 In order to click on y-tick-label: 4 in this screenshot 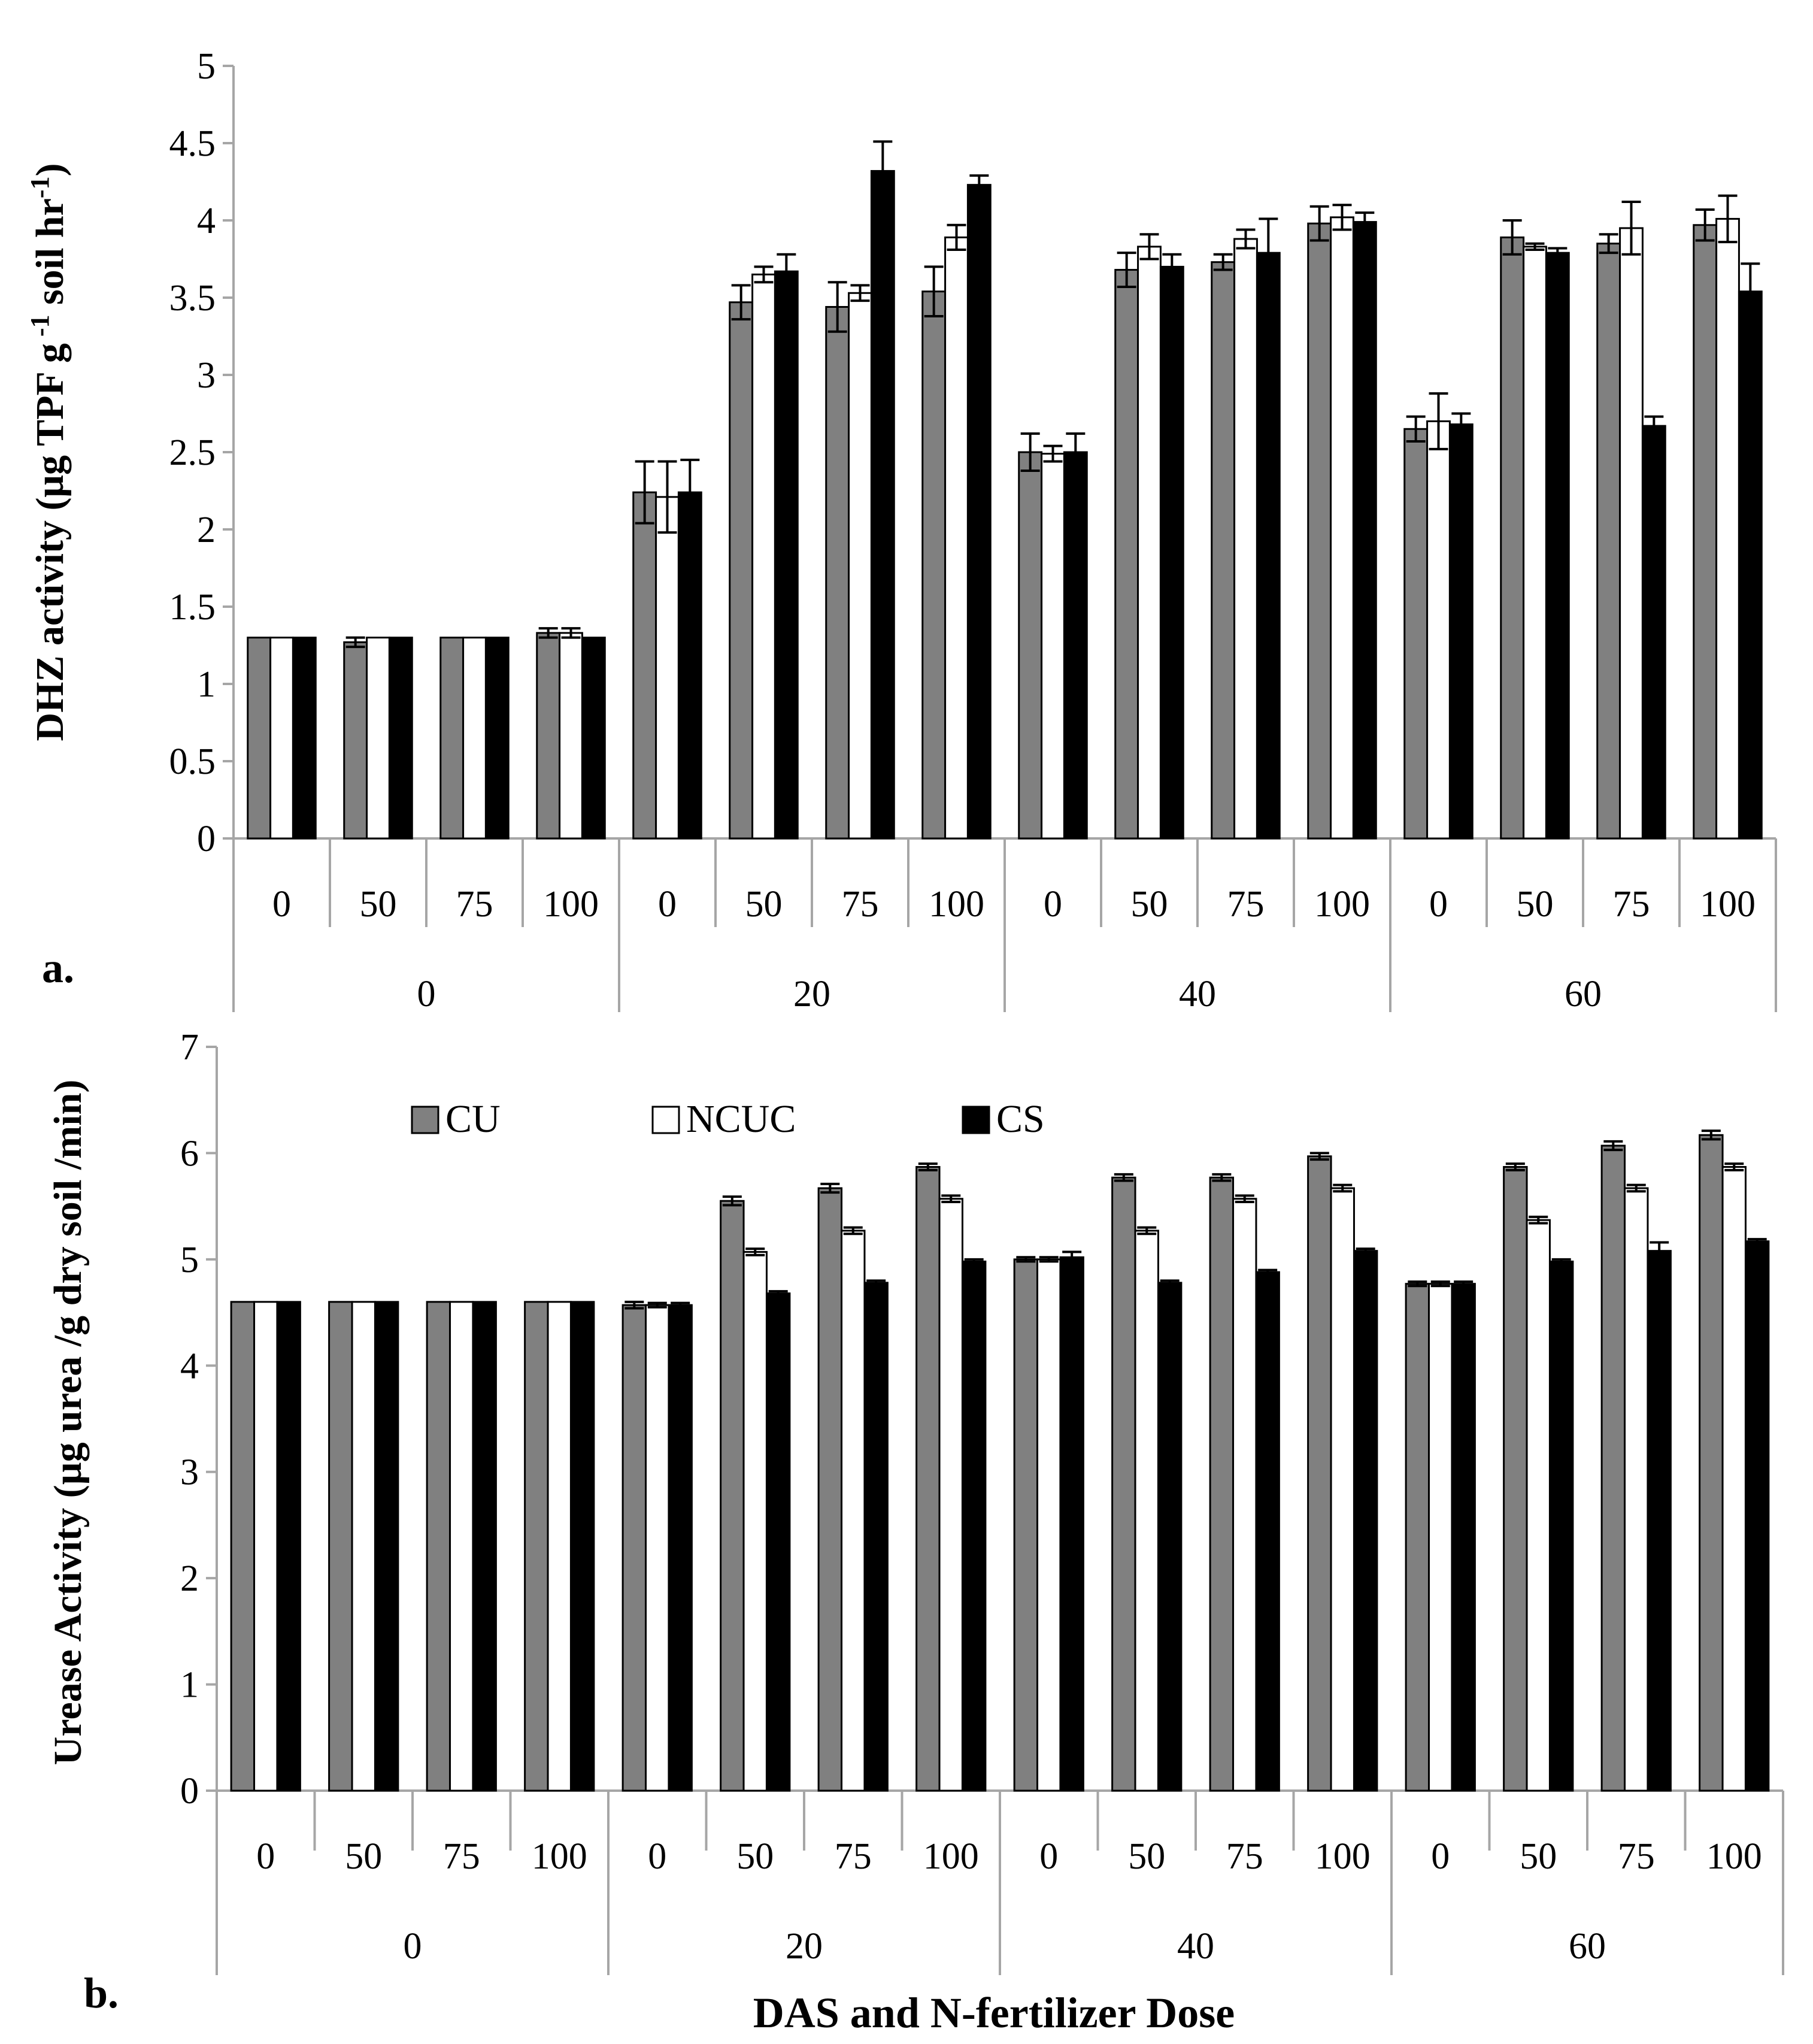, I will do `click(206, 221)`.